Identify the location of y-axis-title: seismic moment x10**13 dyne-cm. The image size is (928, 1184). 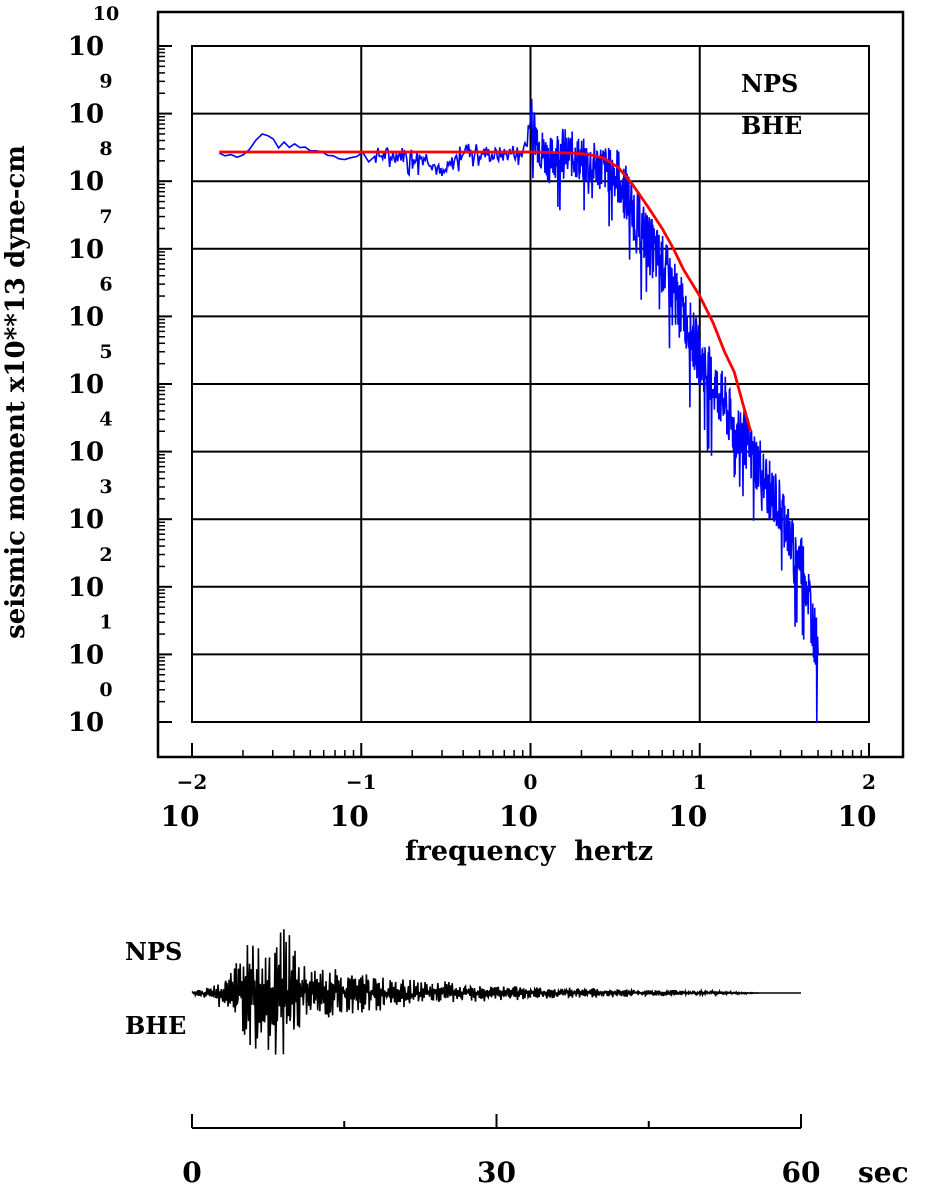
(16, 392).